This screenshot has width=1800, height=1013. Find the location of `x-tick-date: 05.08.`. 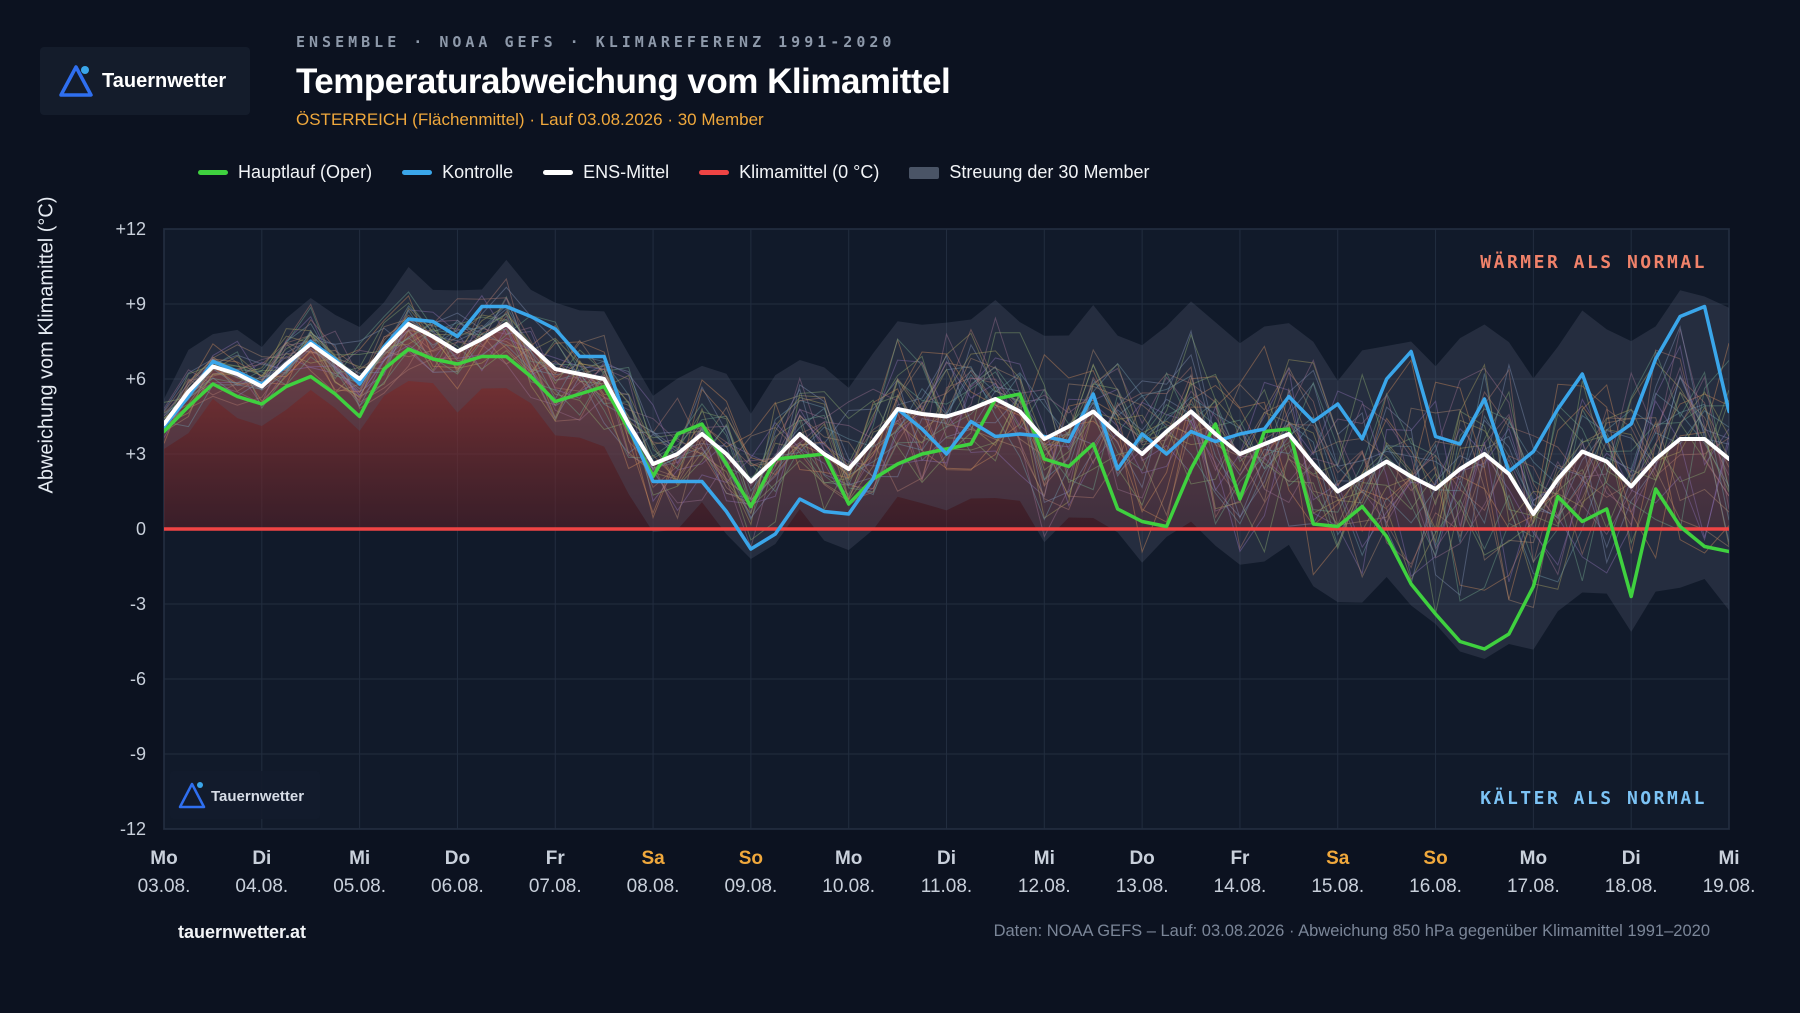

x-tick-date: 05.08. is located at coordinates (359, 886).